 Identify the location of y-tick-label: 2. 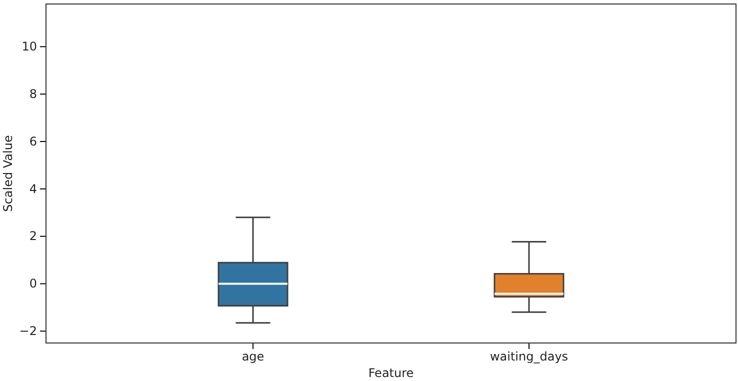
(33, 236).